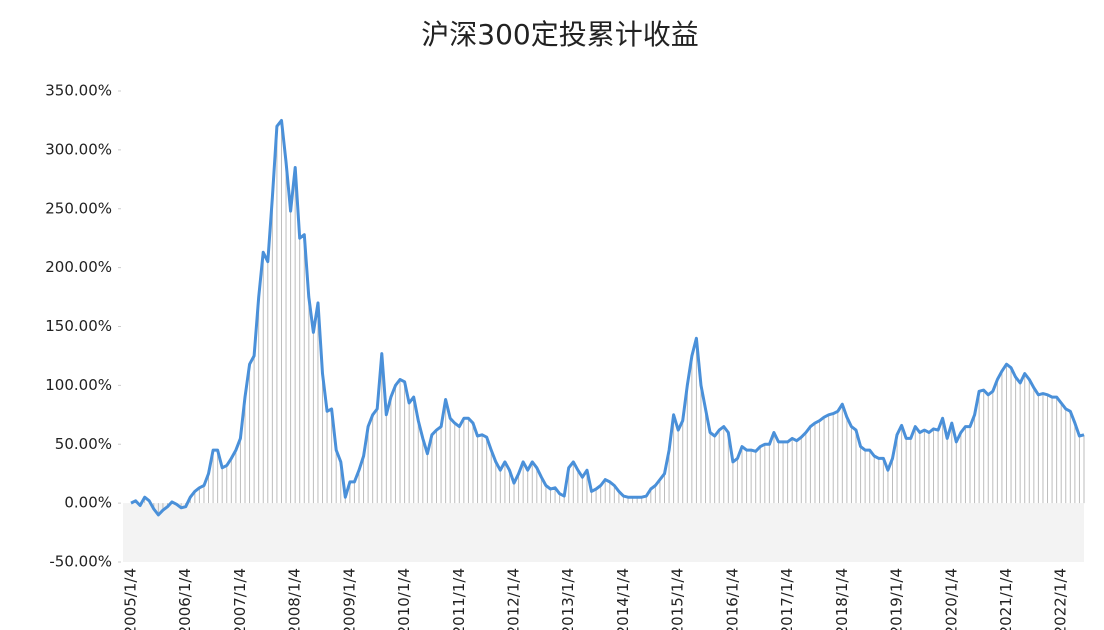  I want to click on y-tick-label: 200.00%, so click(78, 267).